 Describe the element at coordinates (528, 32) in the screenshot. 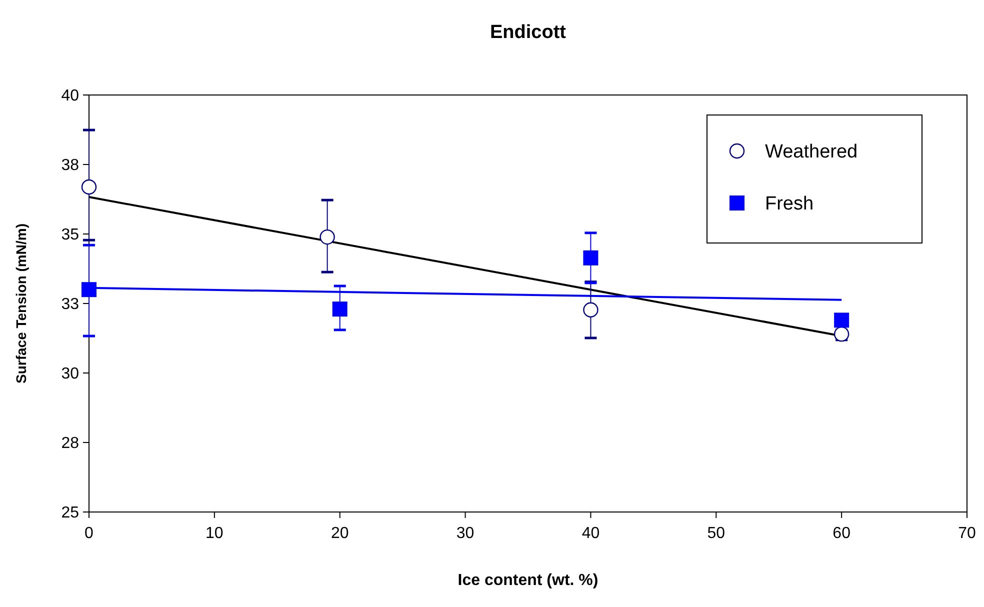

I see `chart-title: Endicott` at that location.